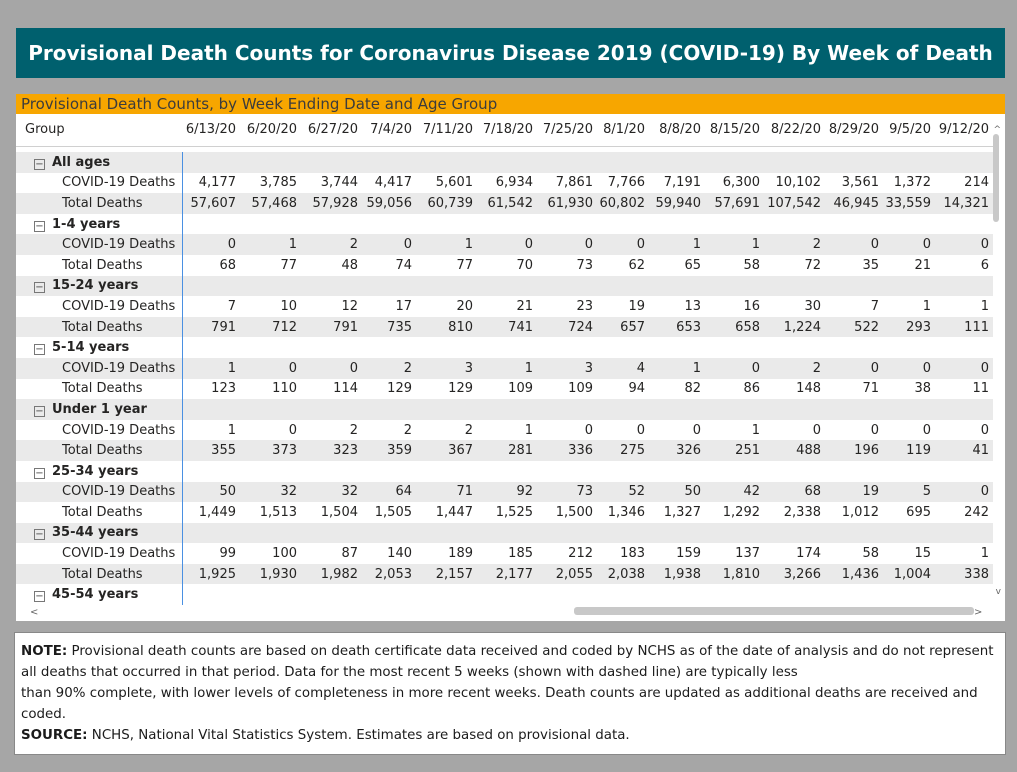  What do you see at coordinates (794, 327) in the screenshot?
I see `value-cell: 1,224` at bounding box center [794, 327].